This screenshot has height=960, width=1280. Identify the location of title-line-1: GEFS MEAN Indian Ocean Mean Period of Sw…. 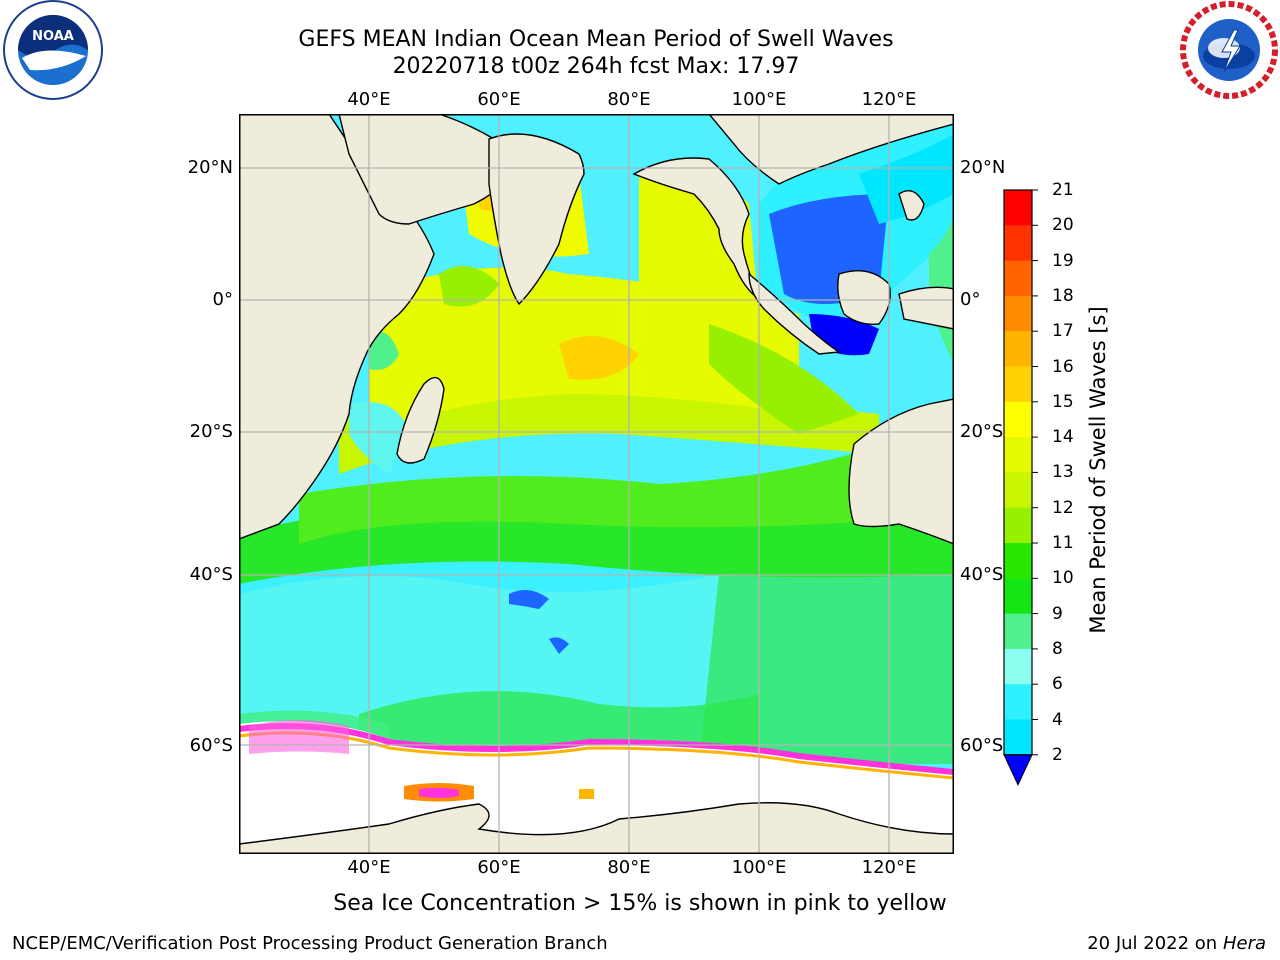
(596, 39).